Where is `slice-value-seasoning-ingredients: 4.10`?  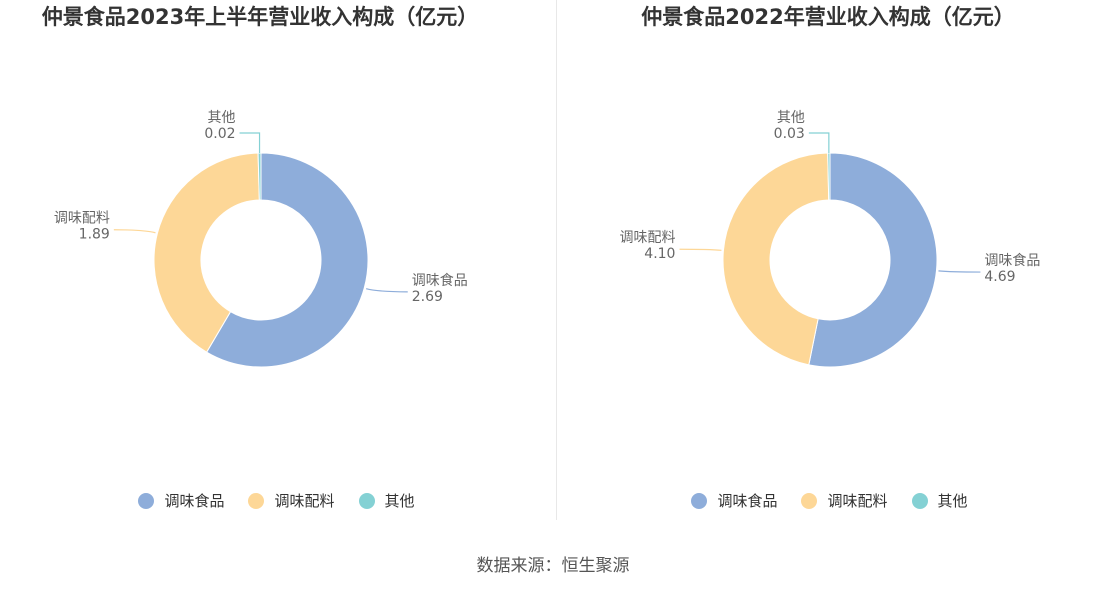
slice-value-seasoning-ingredients: 4.10 is located at coordinates (659, 254).